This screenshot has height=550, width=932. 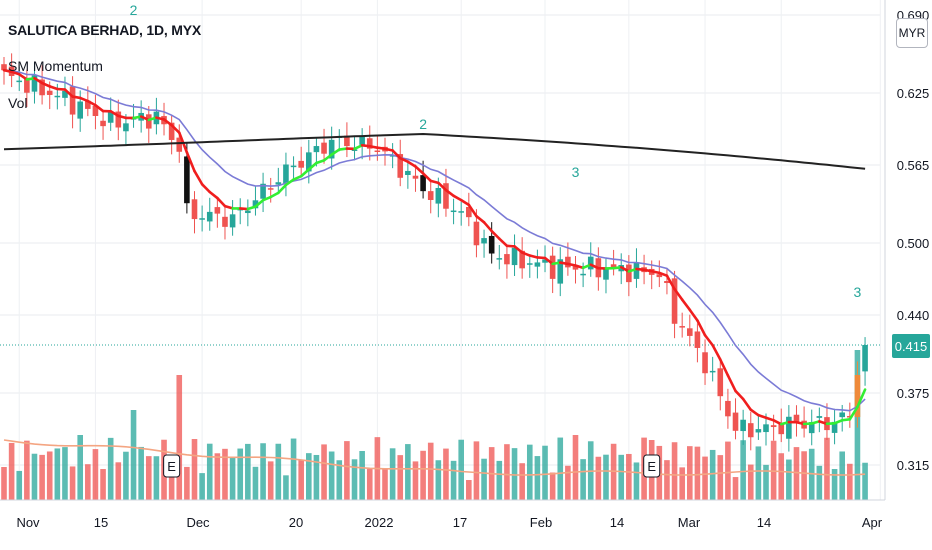 I want to click on indicator-label-volume: Vol, so click(x=18, y=103).